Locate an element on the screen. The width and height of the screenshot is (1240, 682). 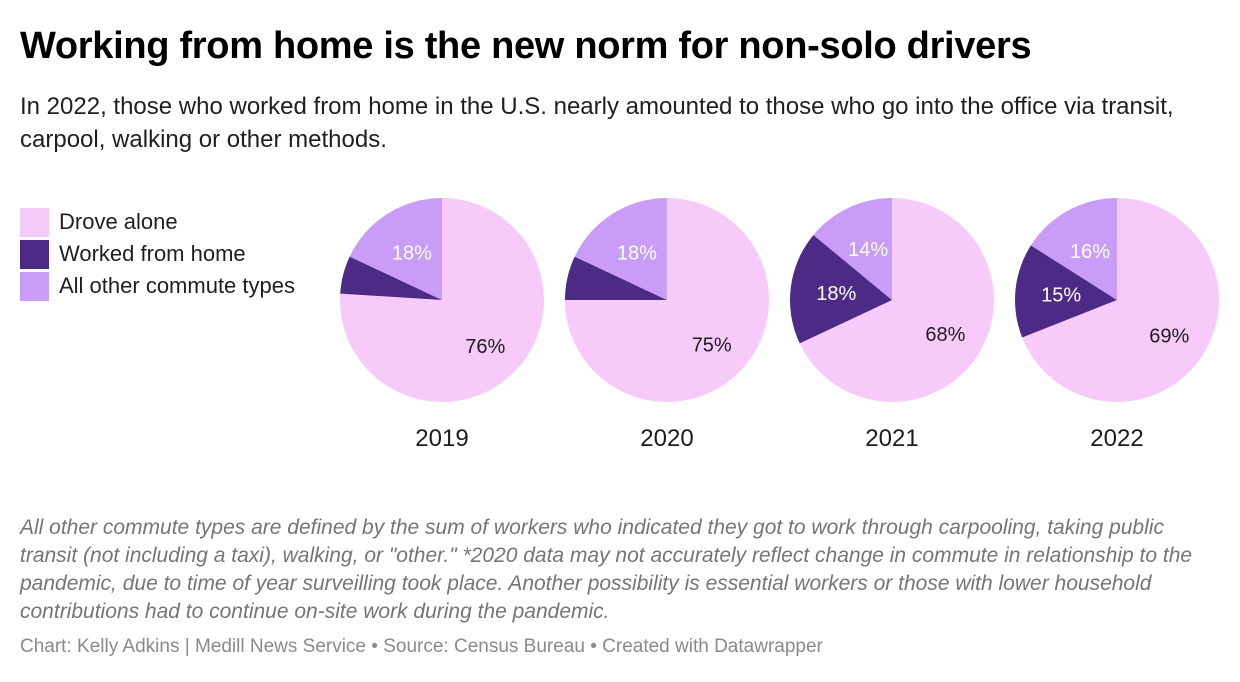
pie-2022-year-label: 2022 is located at coordinates (1116, 438).